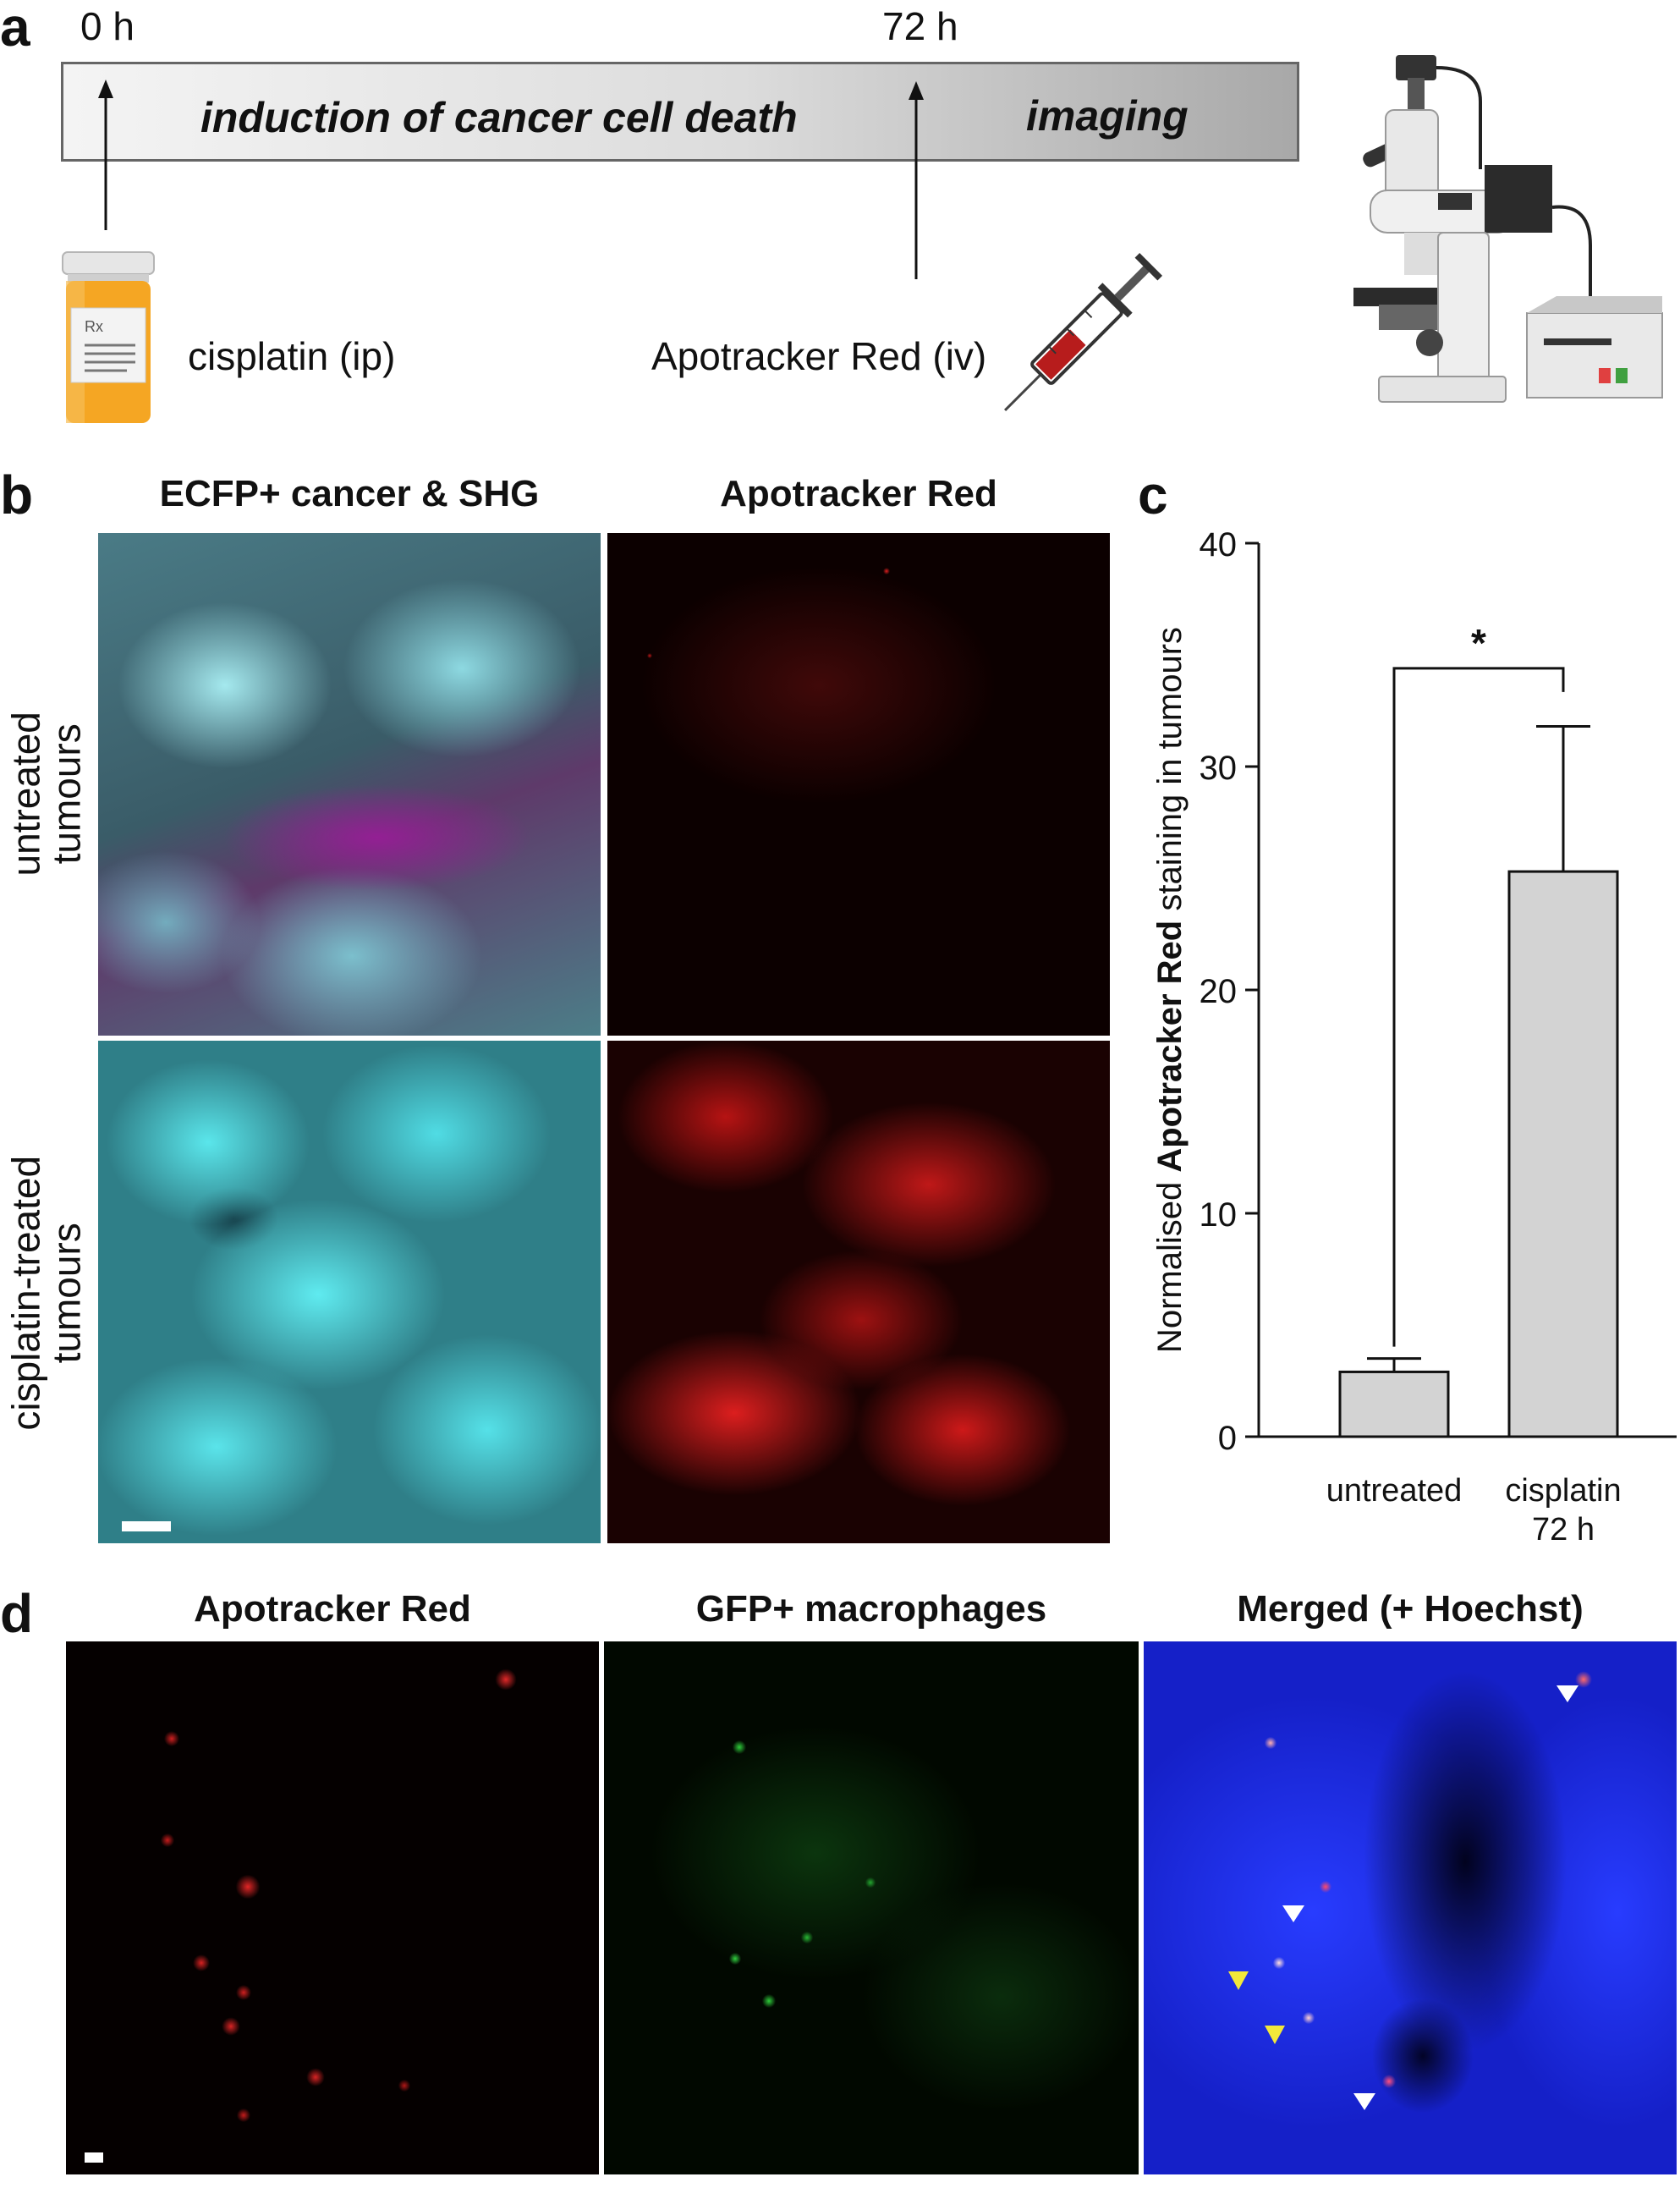 The height and width of the screenshot is (2188, 1680). Describe the element at coordinates (1219, 992) in the screenshot. I see `y-tick-label: 20` at that location.